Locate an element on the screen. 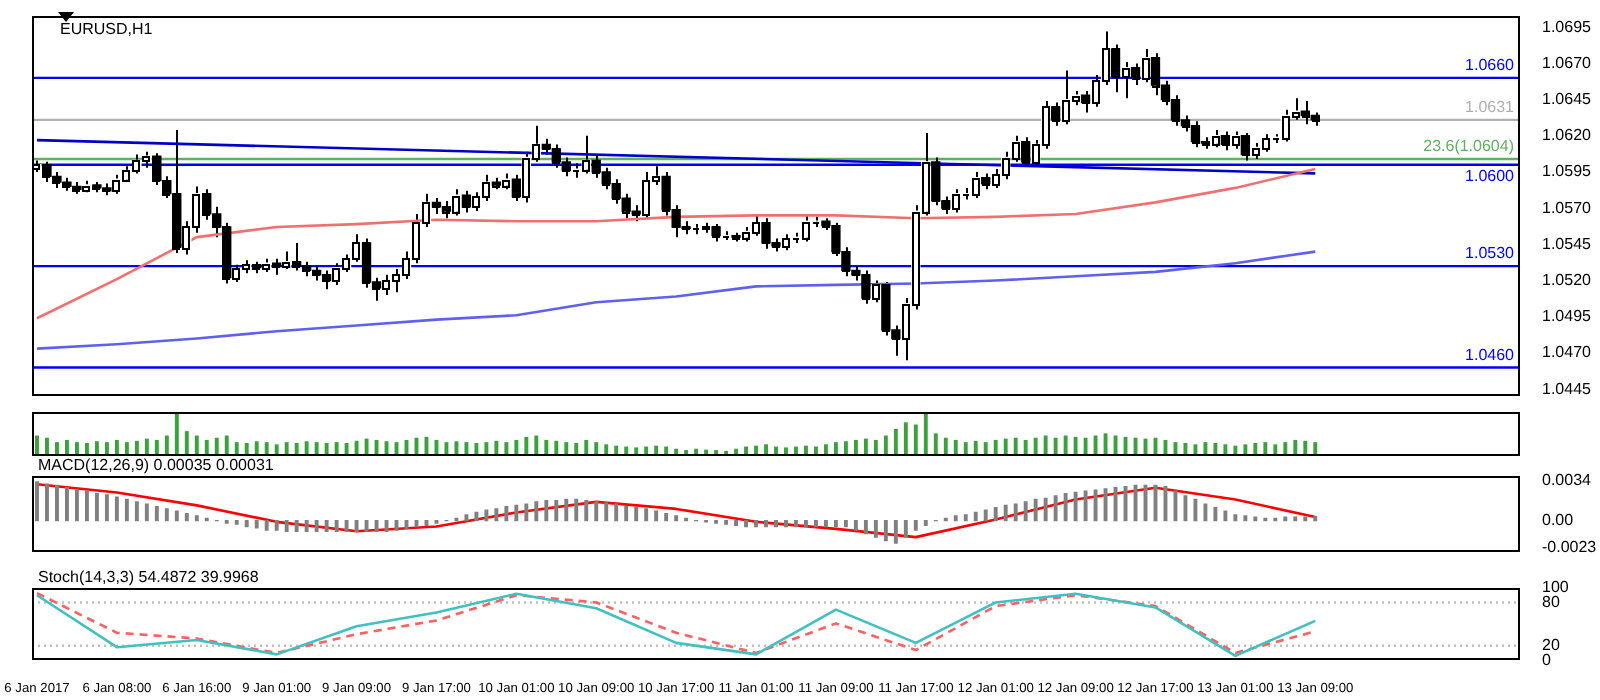 This screenshot has height=700, width=1600. chart-title: Stoch(14,3,3) 54.4872 39.9968 is located at coordinates (149, 577).